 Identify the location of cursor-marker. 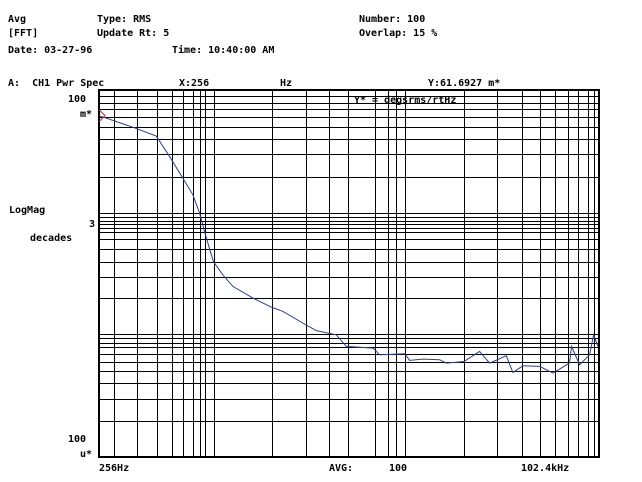
(102, 116).